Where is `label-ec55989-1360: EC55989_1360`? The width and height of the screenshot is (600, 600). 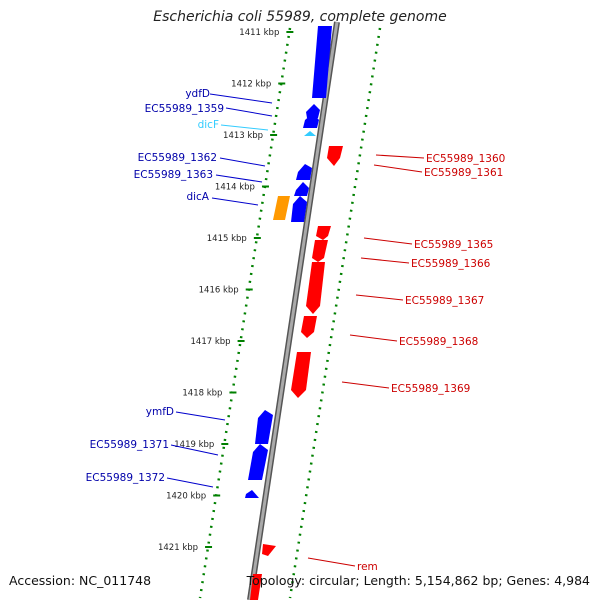
label-ec55989-1360: EC55989_1360 is located at coordinates (465, 159).